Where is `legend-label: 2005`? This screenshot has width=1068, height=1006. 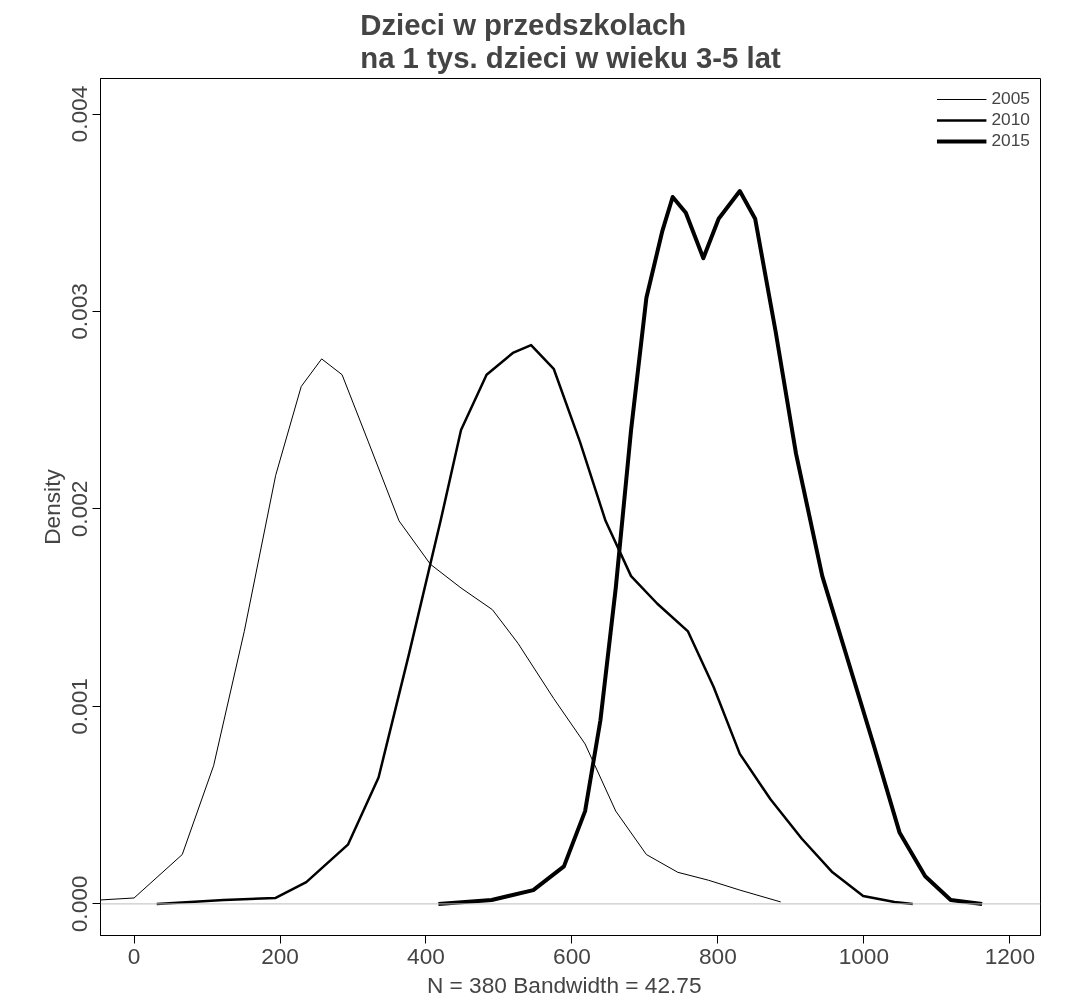 legend-label: 2005 is located at coordinates (1010, 98).